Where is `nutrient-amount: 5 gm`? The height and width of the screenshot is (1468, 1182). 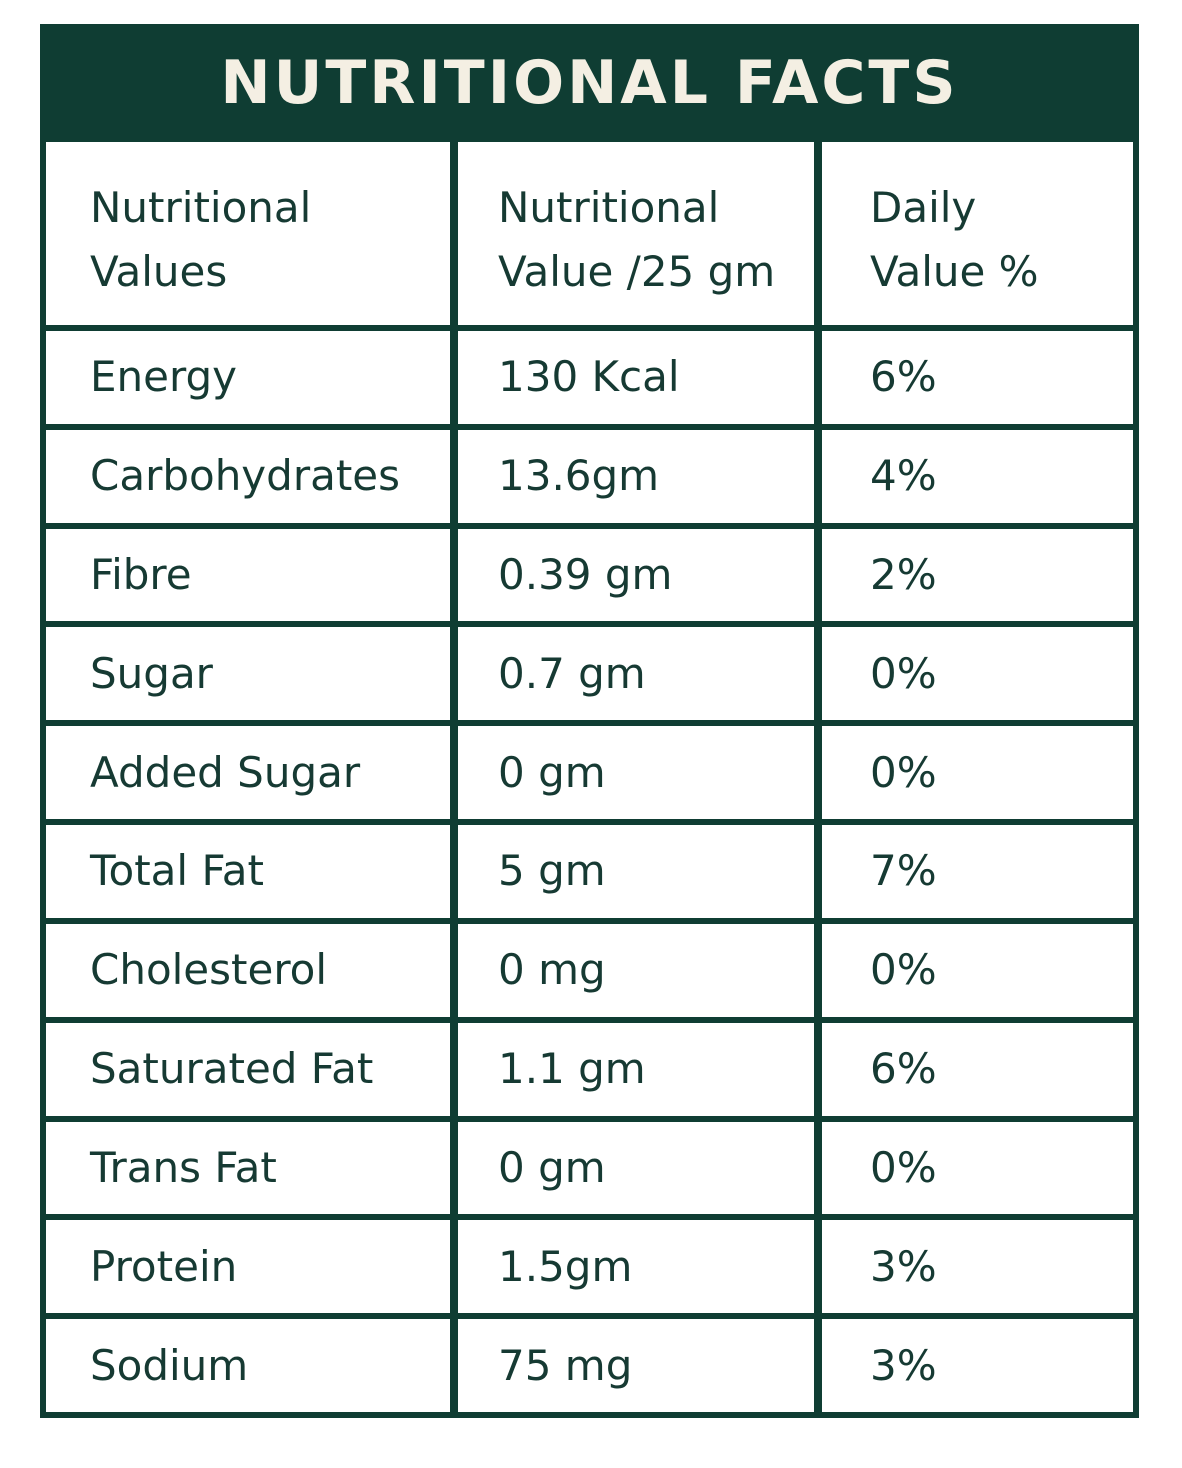
nutrient-amount: 5 gm is located at coordinates (636, 871).